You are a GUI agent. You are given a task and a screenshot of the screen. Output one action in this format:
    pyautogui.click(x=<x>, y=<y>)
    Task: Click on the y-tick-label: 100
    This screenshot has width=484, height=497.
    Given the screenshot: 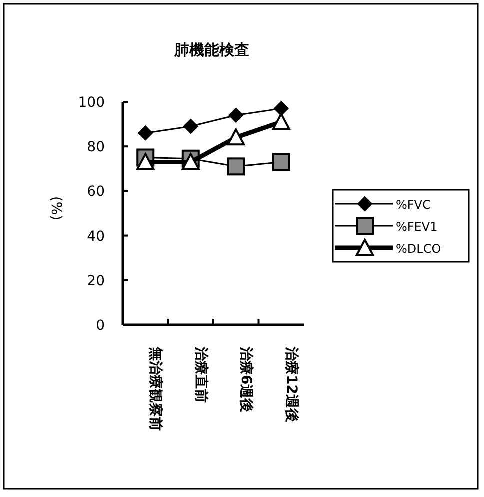 What is the action you would take?
    pyautogui.click(x=91, y=103)
    